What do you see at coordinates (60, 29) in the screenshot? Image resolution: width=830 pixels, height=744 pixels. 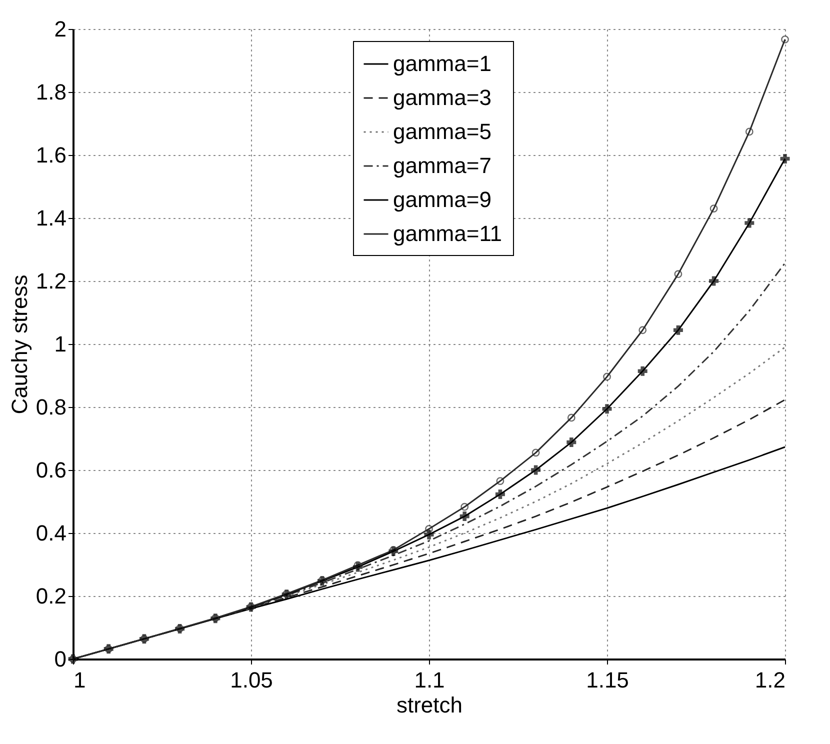 I see `y-tick-label: 2` at bounding box center [60, 29].